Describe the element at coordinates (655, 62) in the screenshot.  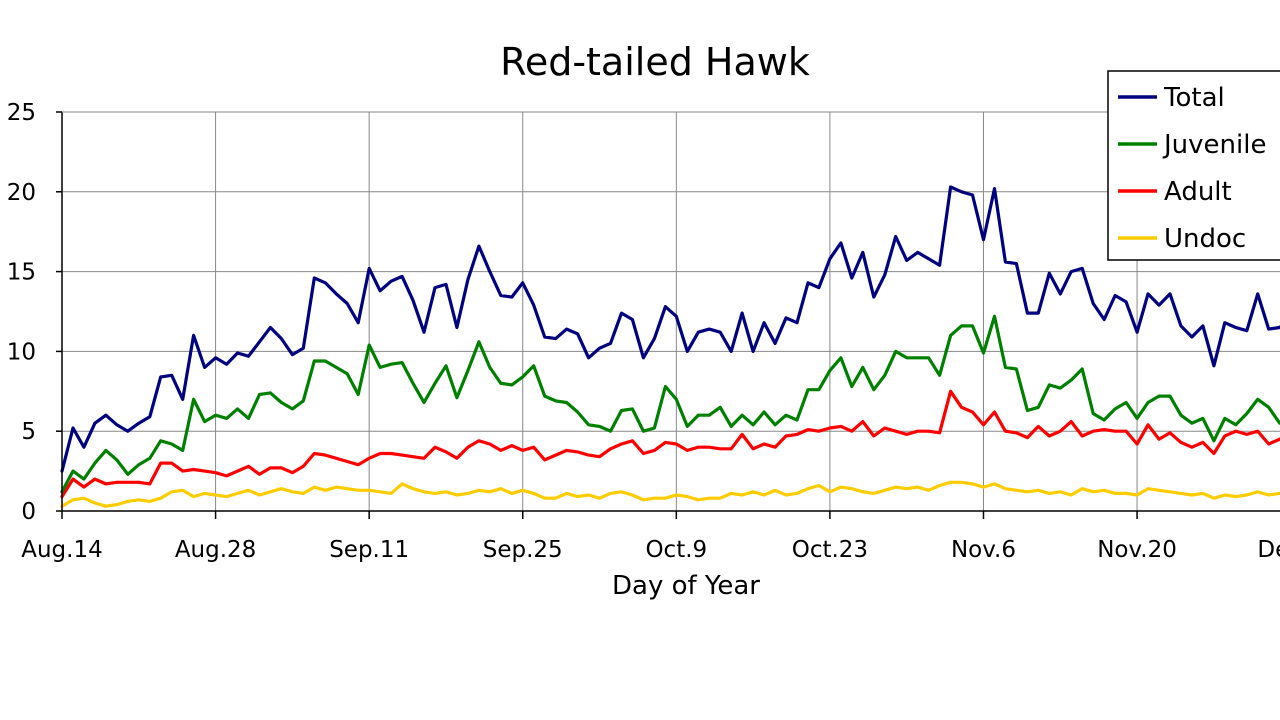
I see `chart-title: Red-tailed Hawk` at that location.